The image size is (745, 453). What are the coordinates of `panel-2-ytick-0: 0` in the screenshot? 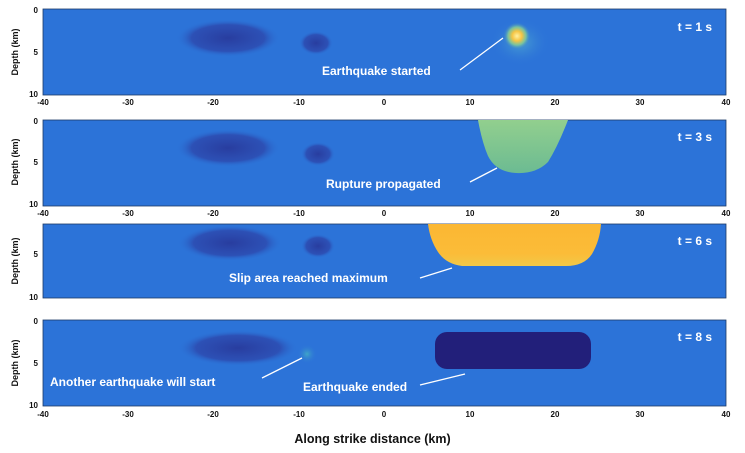 It's located at (36, 121).